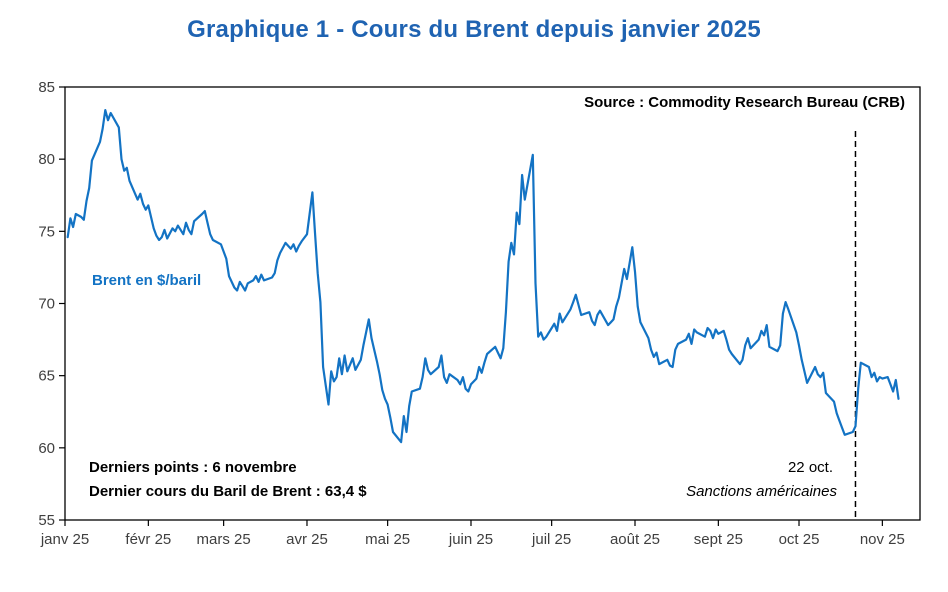  I want to click on y-axis-tick-label: 60, so click(46, 448).